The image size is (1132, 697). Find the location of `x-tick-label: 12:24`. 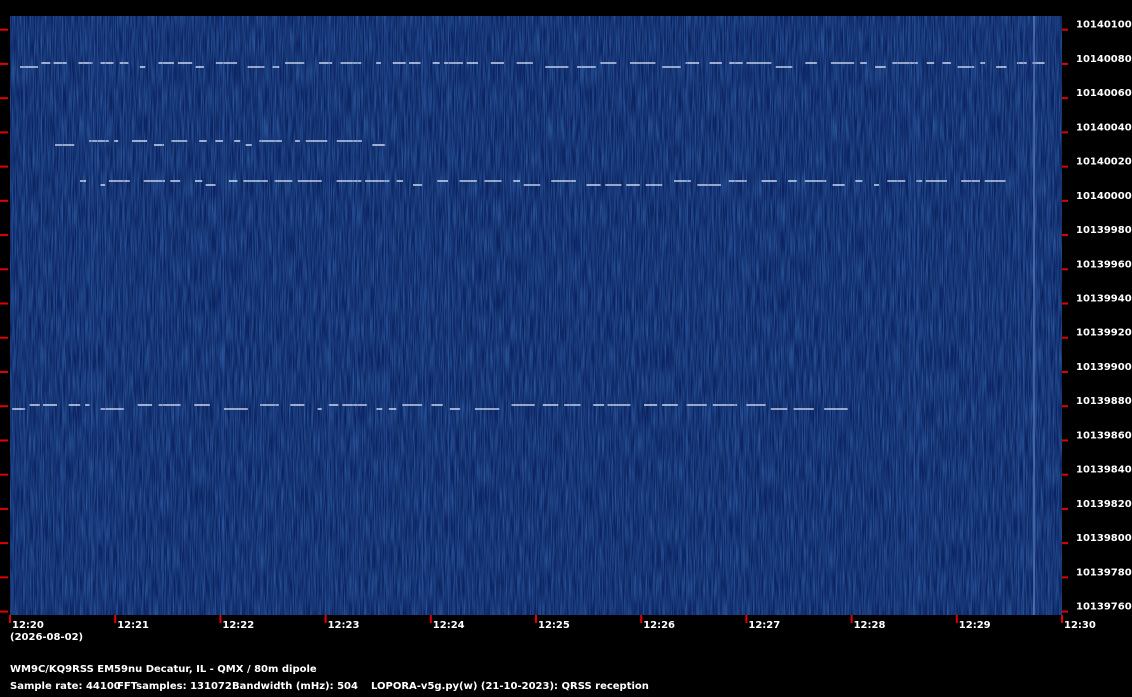

x-tick-label: 12:24 is located at coordinates (449, 625).